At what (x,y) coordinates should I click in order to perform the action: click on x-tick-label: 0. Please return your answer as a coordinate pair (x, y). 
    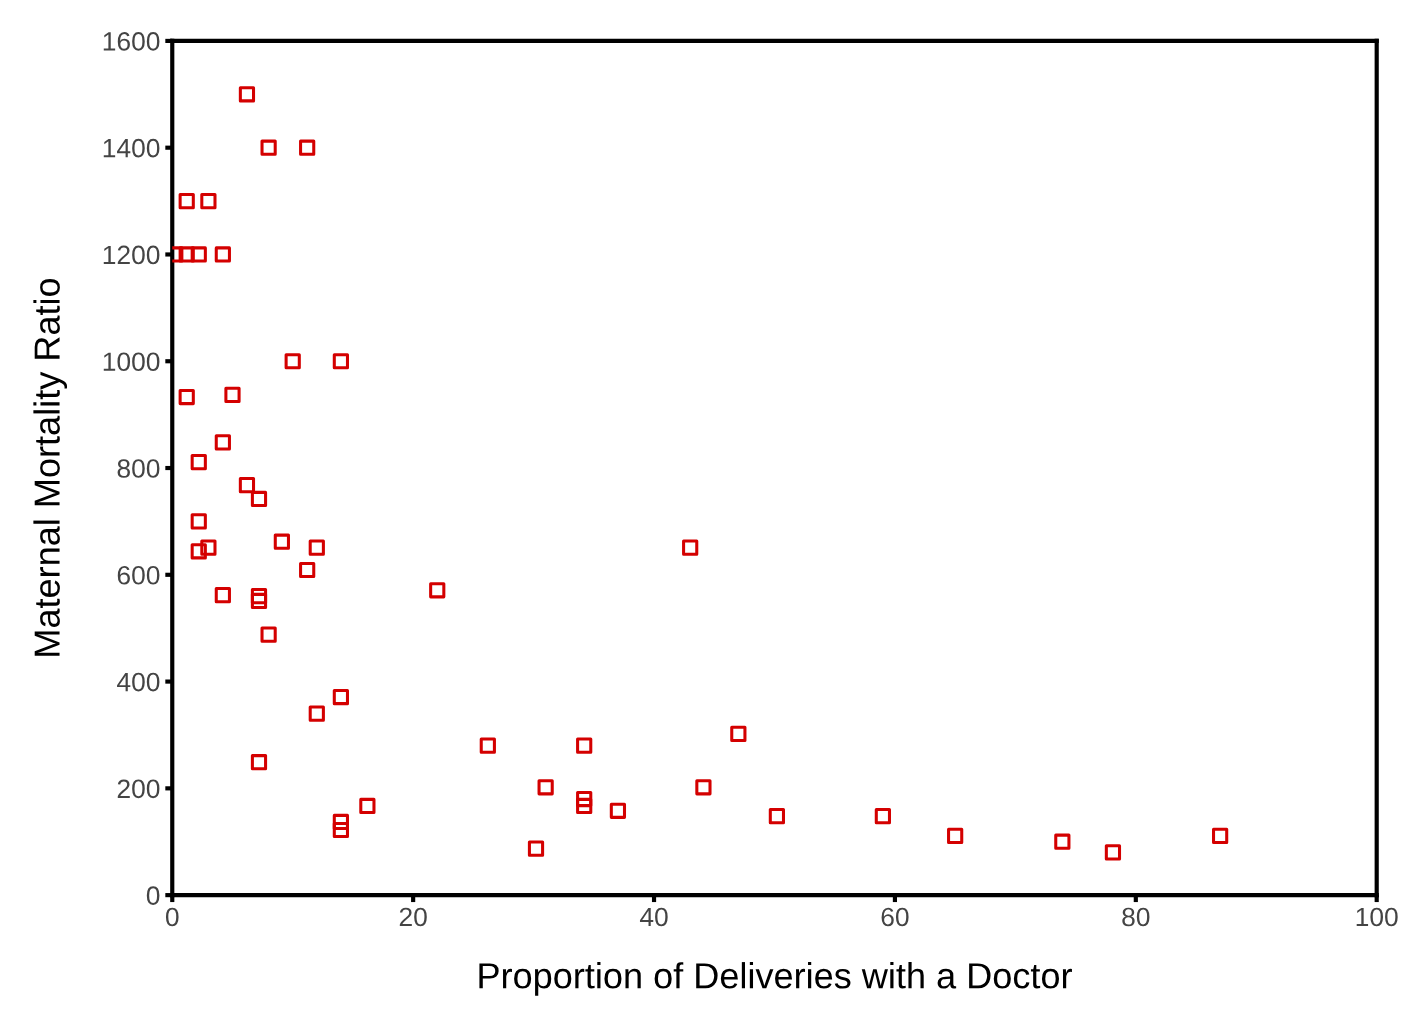
    Looking at the image, I should click on (172, 917).